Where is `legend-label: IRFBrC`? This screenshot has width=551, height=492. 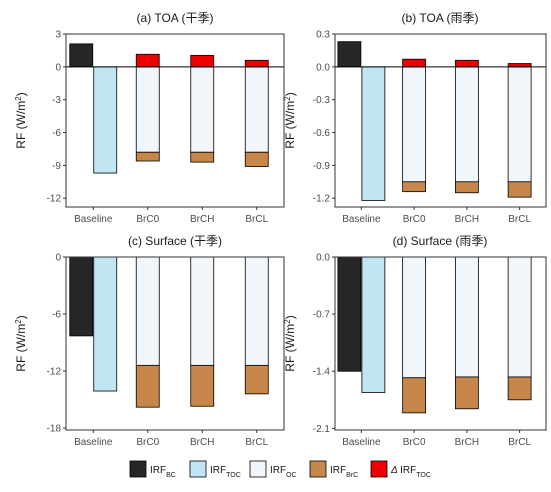
legend-label: IRFBrC is located at coordinates (344, 472).